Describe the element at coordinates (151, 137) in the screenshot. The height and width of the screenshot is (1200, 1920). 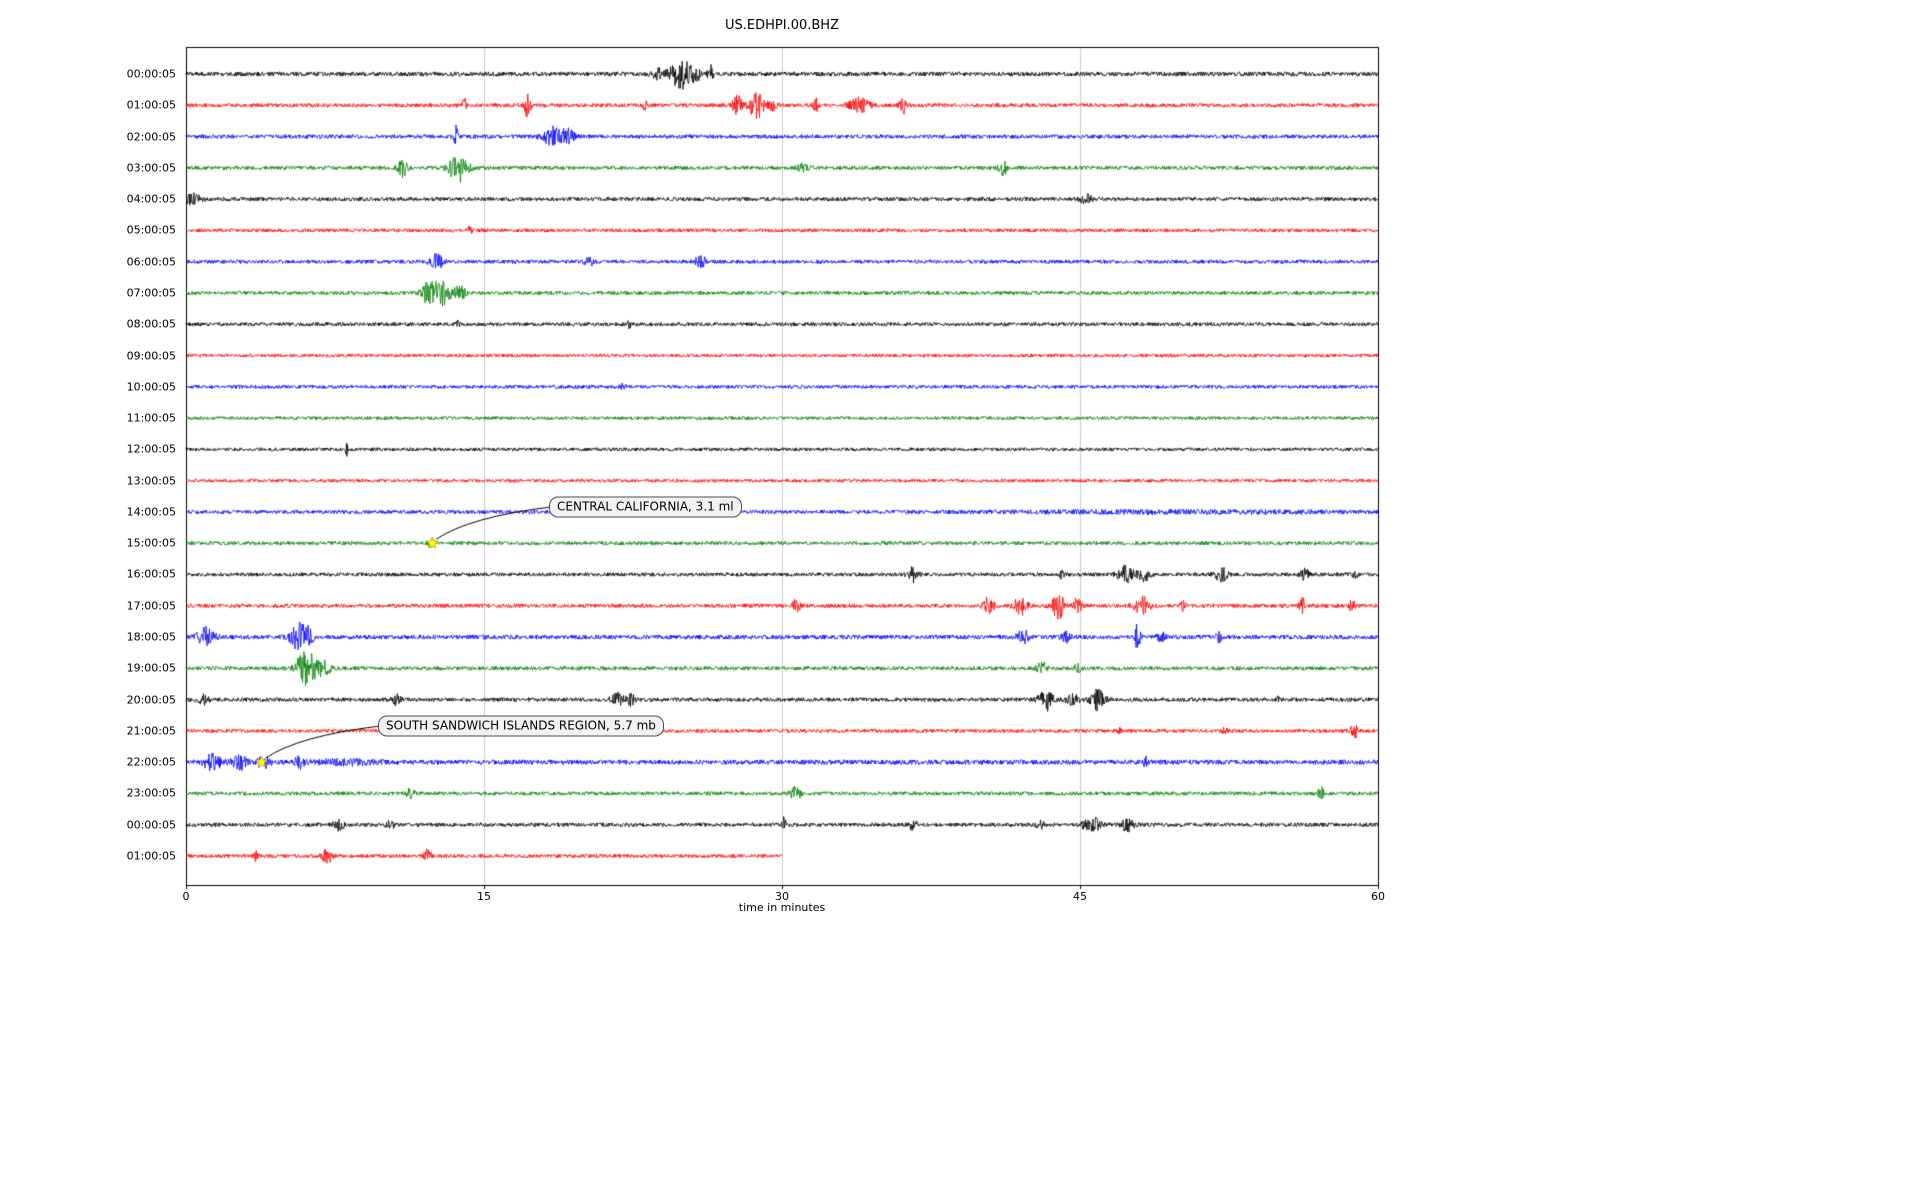
I see `row-label: 02:00:05` at that location.